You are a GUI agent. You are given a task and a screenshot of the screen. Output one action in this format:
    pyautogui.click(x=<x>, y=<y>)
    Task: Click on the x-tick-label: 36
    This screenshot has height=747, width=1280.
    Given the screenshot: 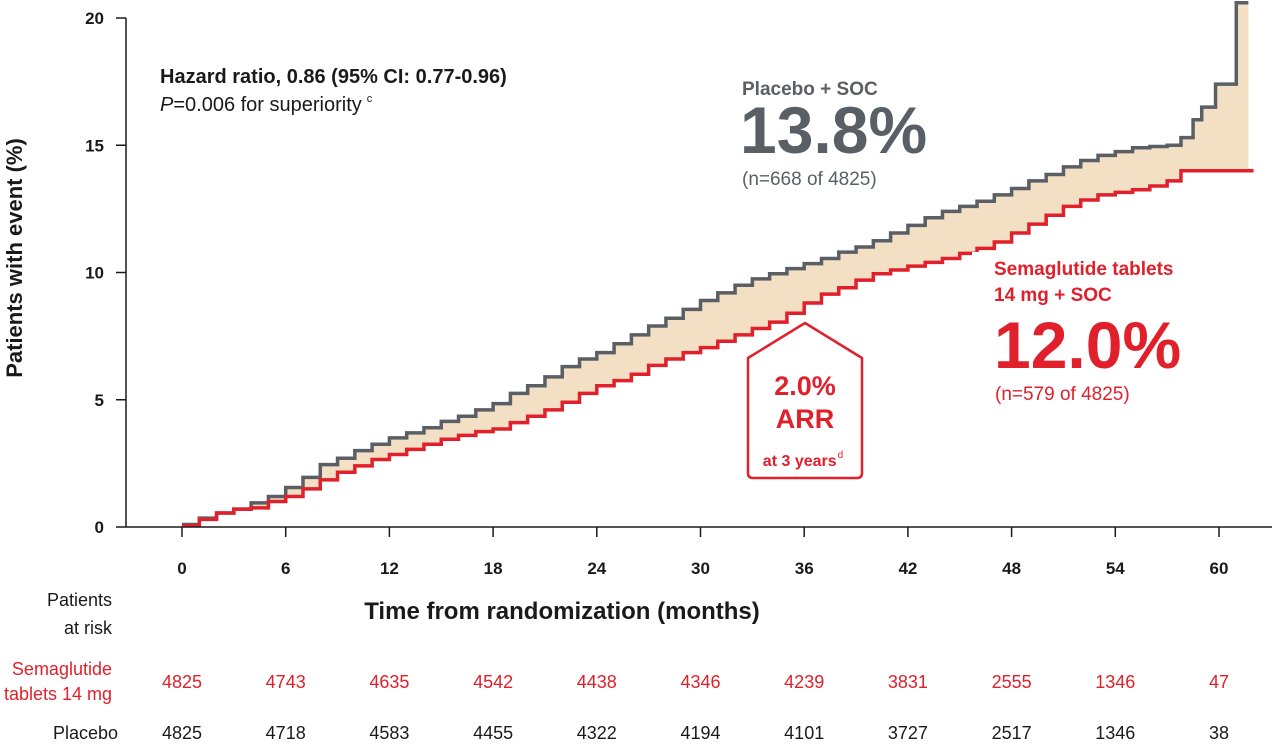 What is the action you would take?
    pyautogui.click(x=804, y=568)
    